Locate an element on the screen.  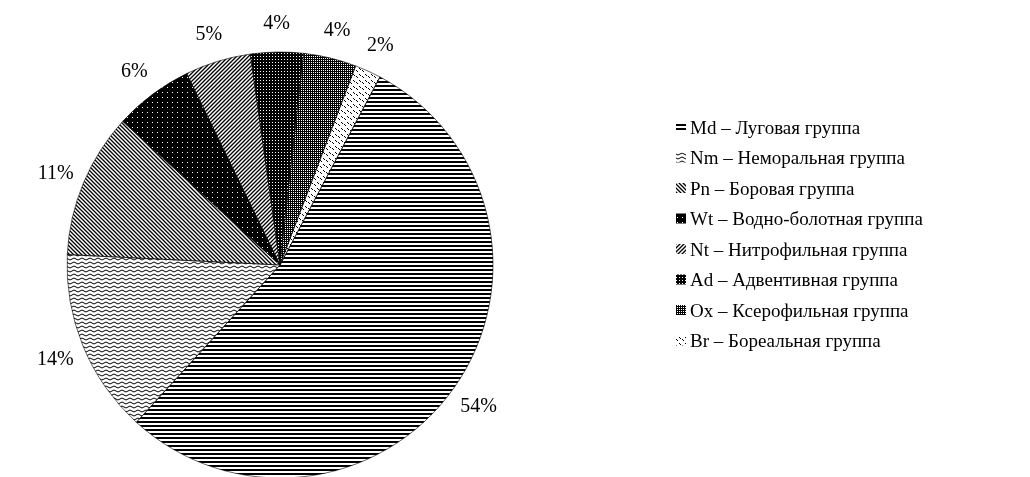
legend-label: Wt – Водно-болотная группа is located at coordinates (807, 218).